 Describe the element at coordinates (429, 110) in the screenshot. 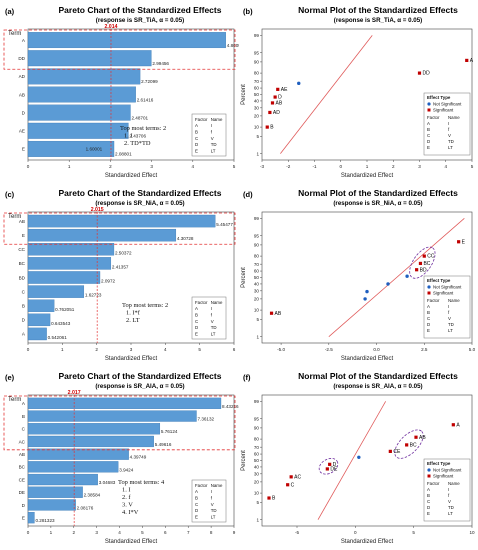

I see `legend-marker-significant` at that location.